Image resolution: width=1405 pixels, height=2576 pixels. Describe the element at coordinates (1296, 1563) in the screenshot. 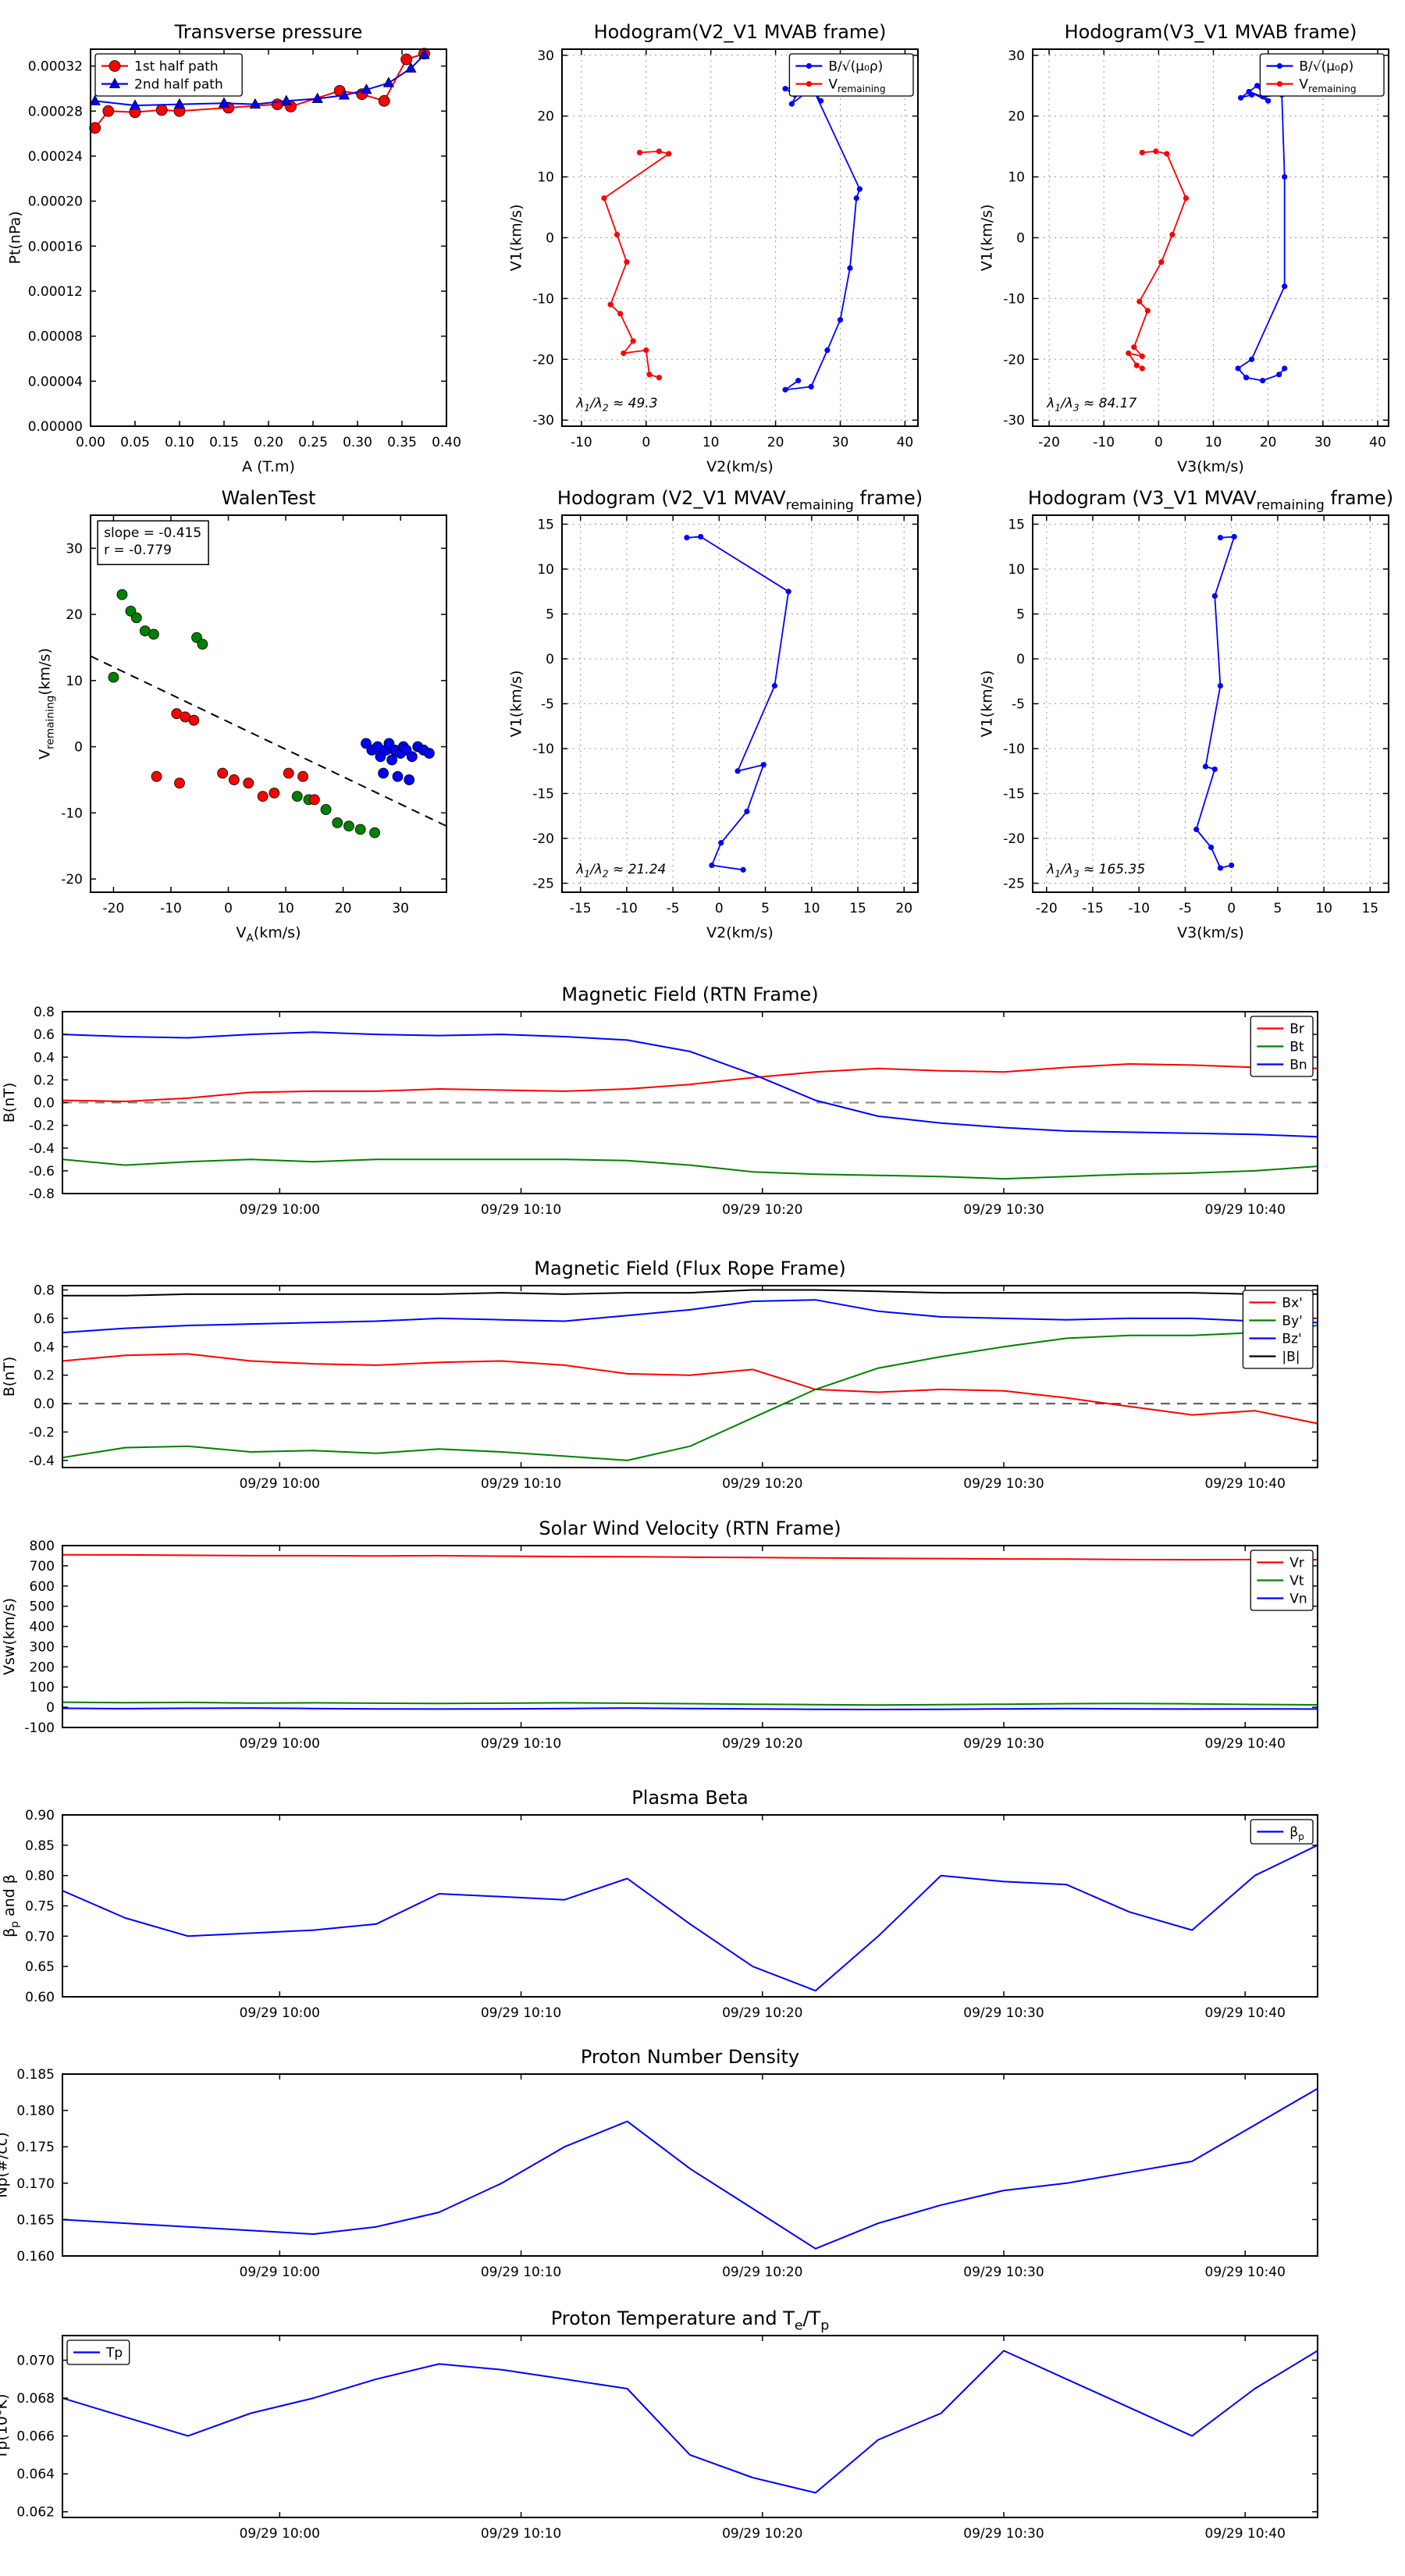

I see `svg-text: Vr` at that location.